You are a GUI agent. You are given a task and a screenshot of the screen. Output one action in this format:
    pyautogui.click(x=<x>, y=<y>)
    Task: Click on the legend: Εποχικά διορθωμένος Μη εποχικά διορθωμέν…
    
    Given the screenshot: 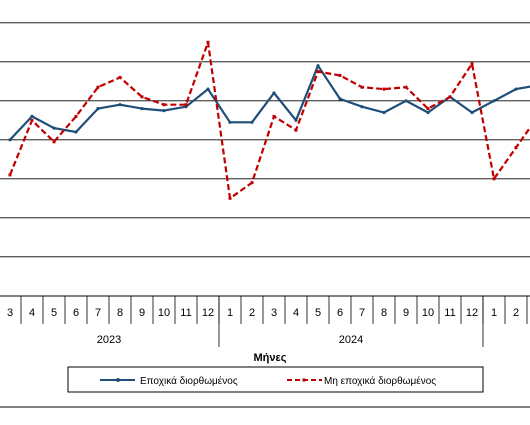 What is the action you would take?
    pyautogui.click(x=275, y=379)
    